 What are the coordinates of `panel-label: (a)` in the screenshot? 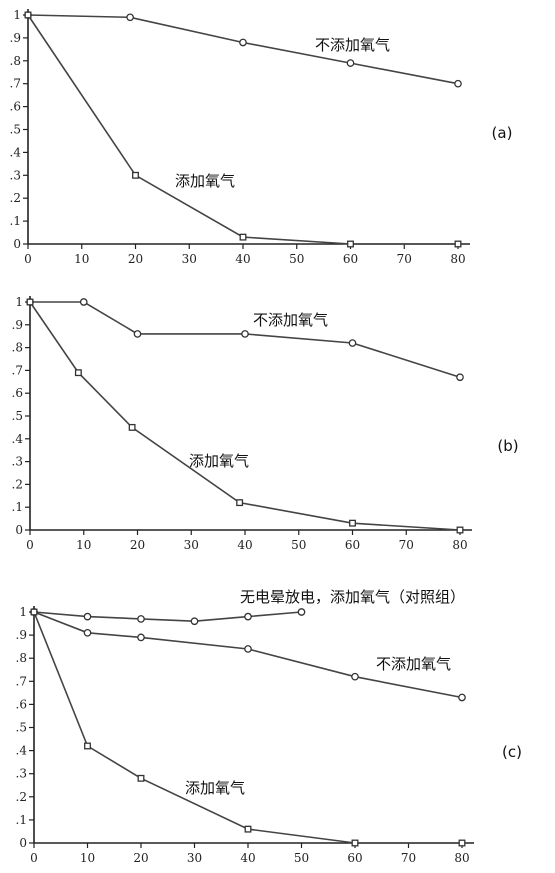 It's located at (502, 133).